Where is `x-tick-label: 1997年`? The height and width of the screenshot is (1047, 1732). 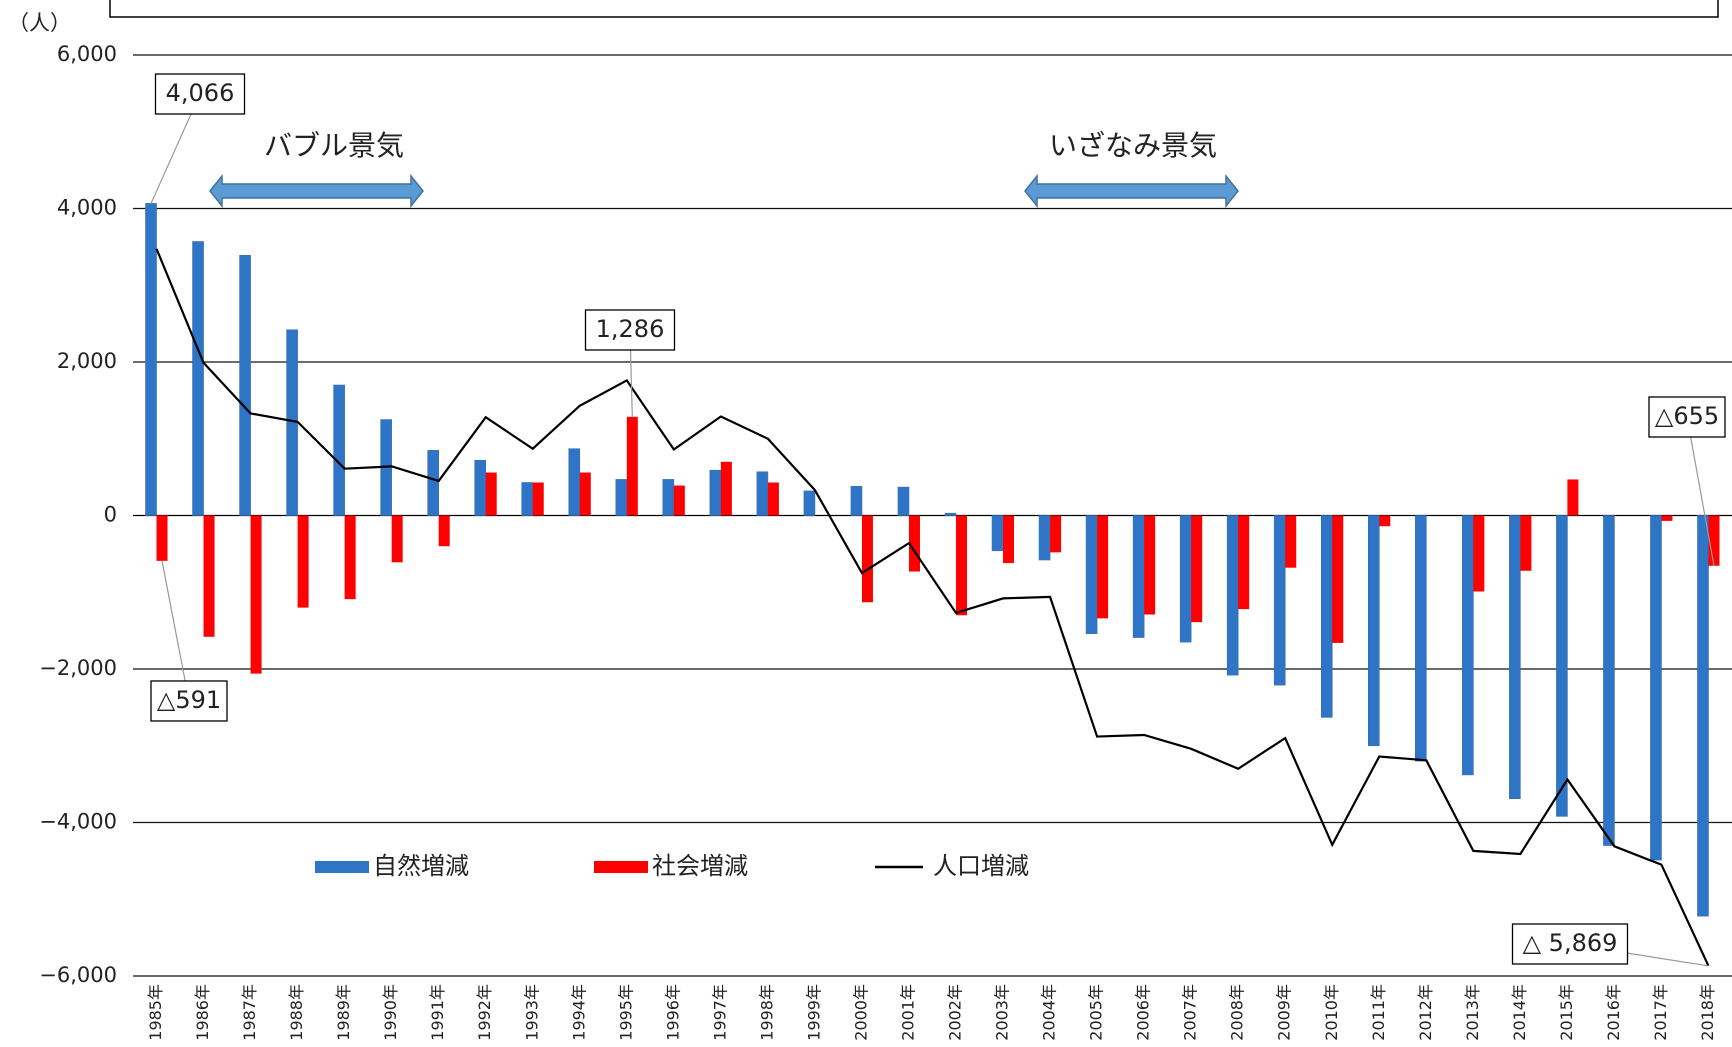 x-tick-label: 1997年 is located at coordinates (719, 1012).